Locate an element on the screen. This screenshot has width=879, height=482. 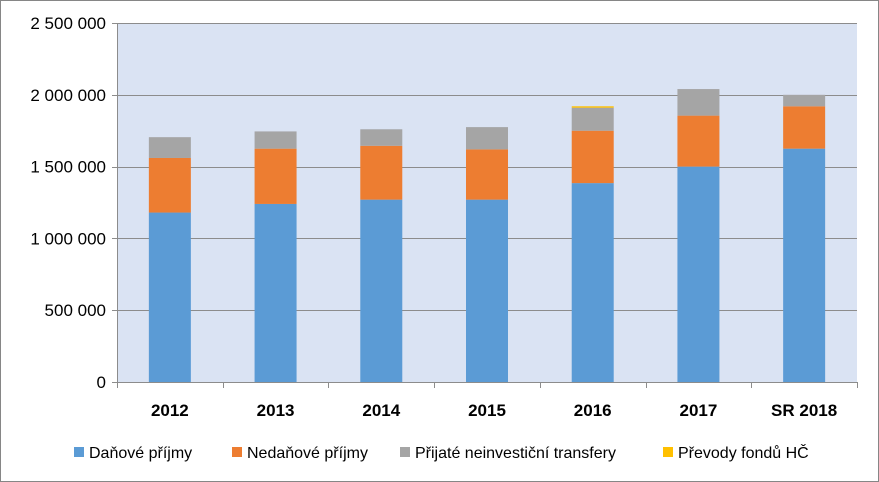
legend-item: Daňové příjmy is located at coordinates (133, 453).